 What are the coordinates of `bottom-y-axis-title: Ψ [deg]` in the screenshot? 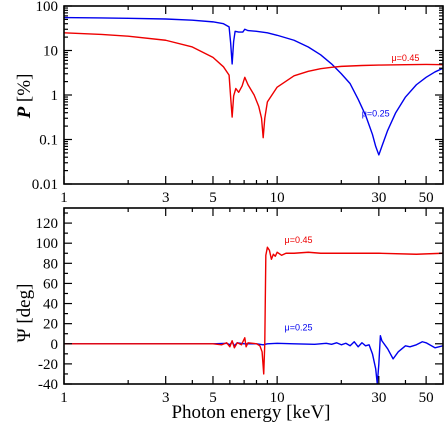 It's located at (24, 313).